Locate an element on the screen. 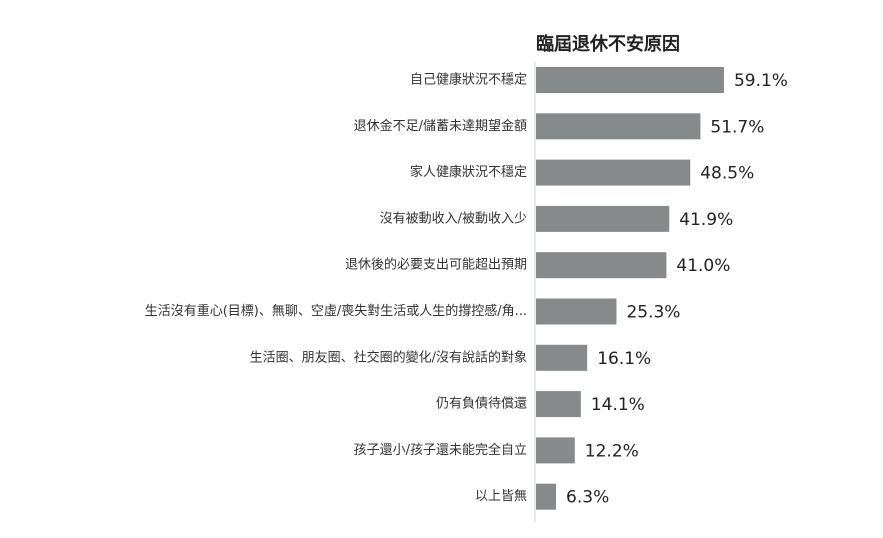 The width and height of the screenshot is (883, 538). category-label: 退休後的必要支出可能超出預期 is located at coordinates (436, 265).